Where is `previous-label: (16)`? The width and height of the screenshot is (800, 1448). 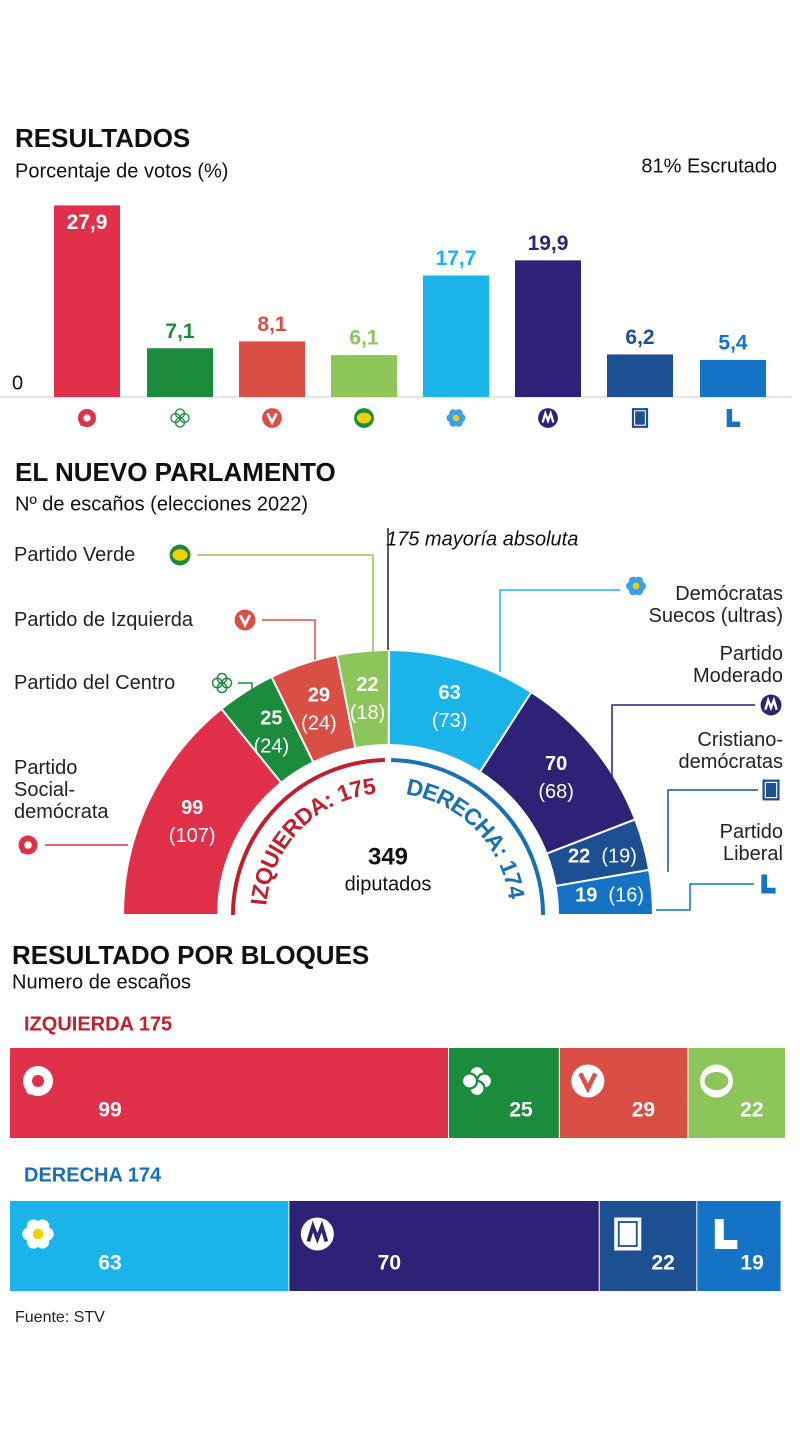
previous-label: (16) is located at coordinates (626, 896).